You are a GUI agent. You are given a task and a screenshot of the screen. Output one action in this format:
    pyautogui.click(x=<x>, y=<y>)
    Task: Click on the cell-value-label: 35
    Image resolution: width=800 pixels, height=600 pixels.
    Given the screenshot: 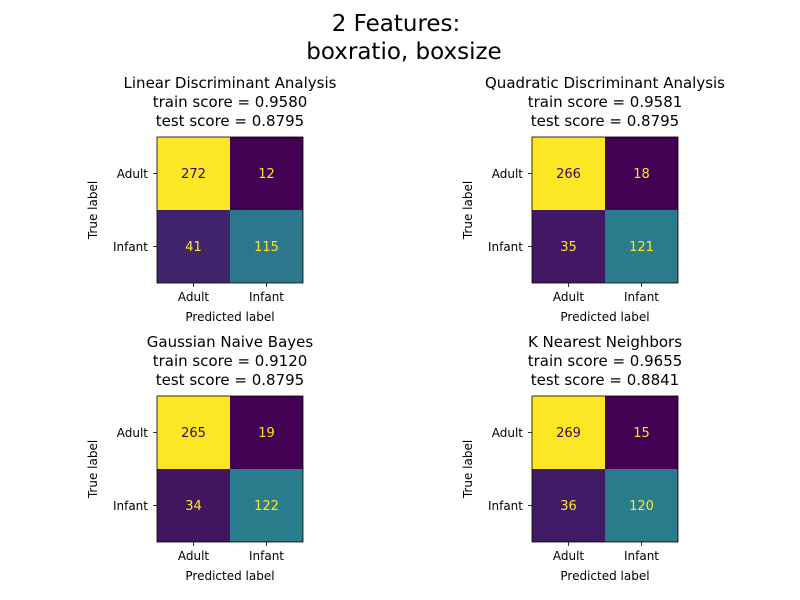 What is the action you would take?
    pyautogui.click(x=568, y=247)
    